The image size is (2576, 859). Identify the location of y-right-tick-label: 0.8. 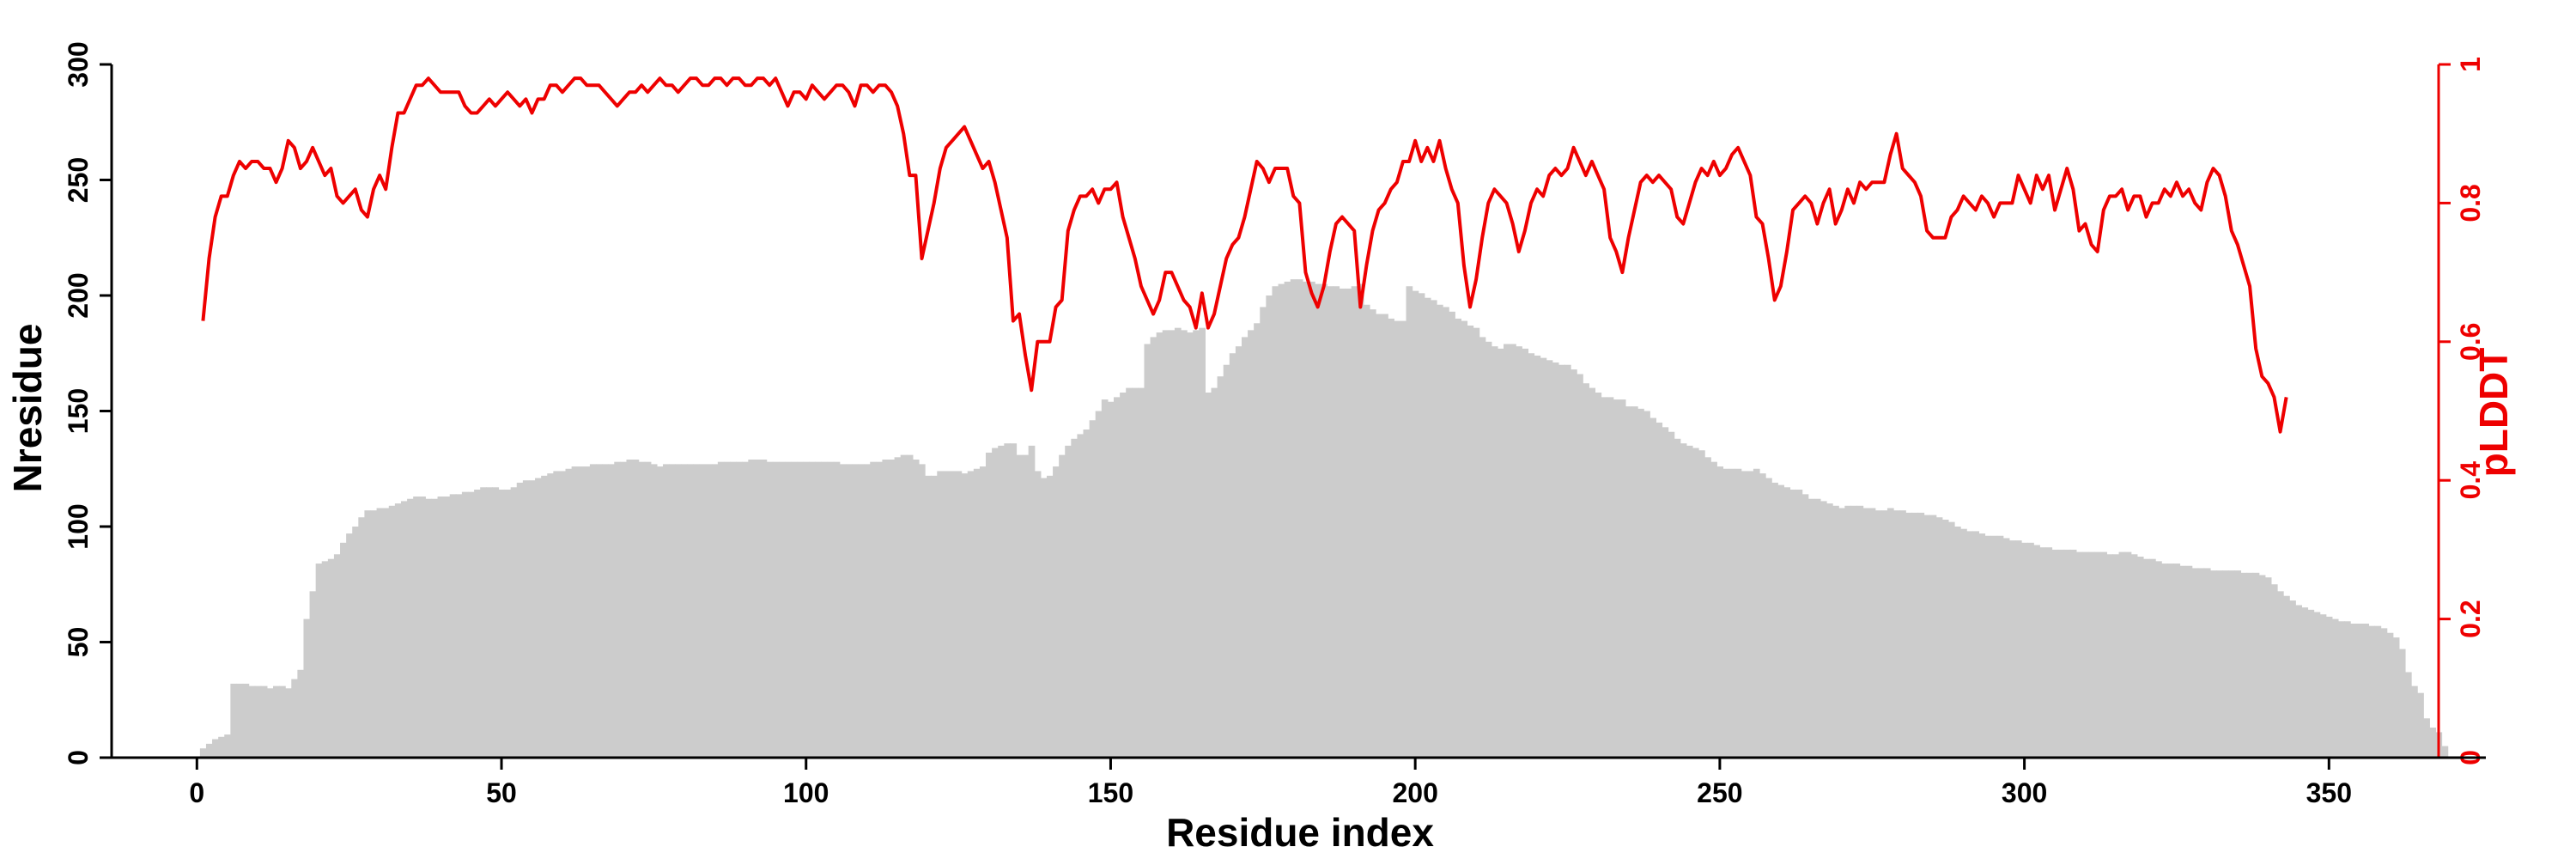
(2470, 203).